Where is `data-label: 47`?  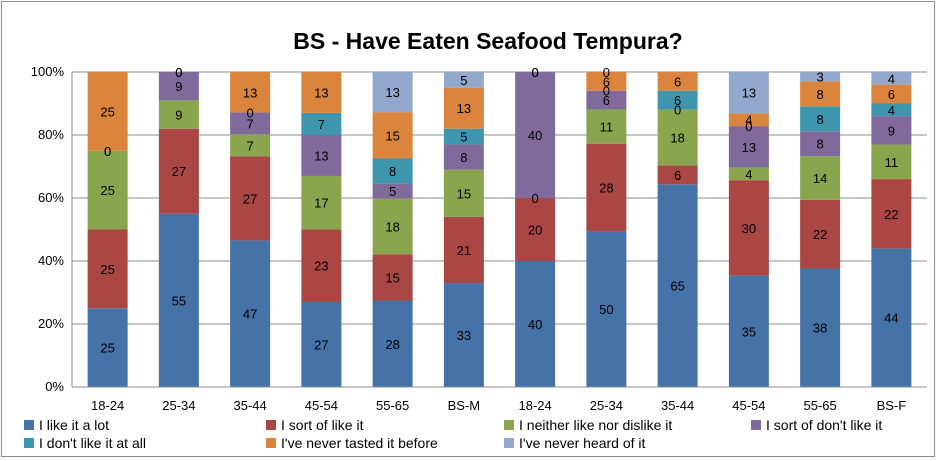 data-label: 47 is located at coordinates (250, 314).